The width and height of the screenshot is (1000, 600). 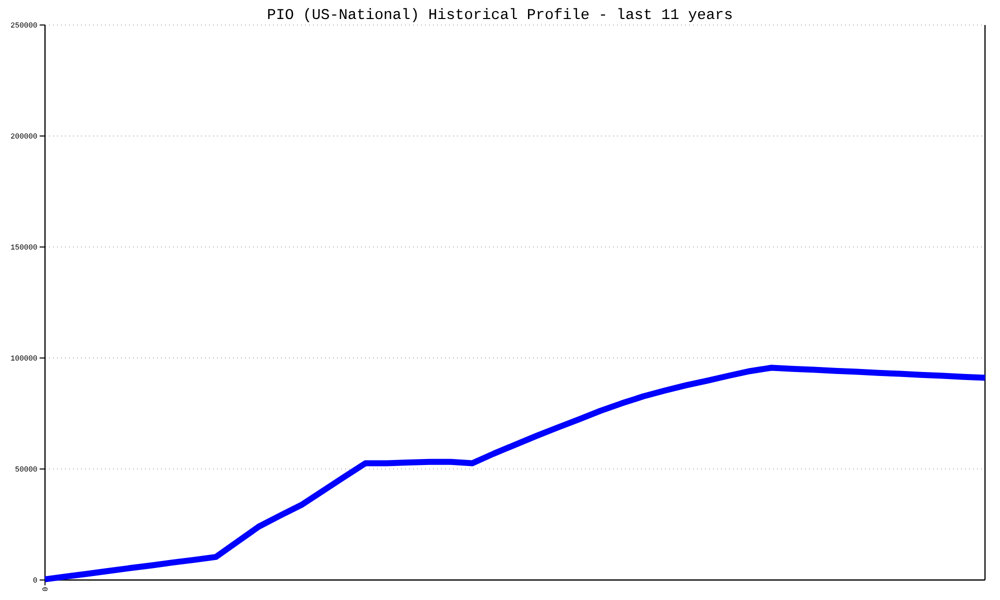 What do you see at coordinates (500, 15) in the screenshot?
I see `chart-title: PIO (US-National) Historical Profile - last 11 years` at bounding box center [500, 15].